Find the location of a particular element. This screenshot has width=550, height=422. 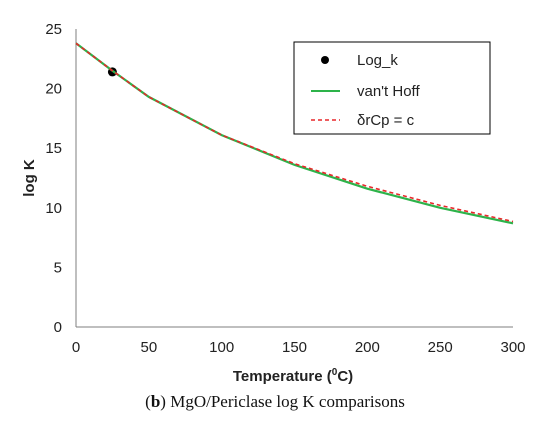

y-tick-label: 0 is located at coordinates (58, 327).